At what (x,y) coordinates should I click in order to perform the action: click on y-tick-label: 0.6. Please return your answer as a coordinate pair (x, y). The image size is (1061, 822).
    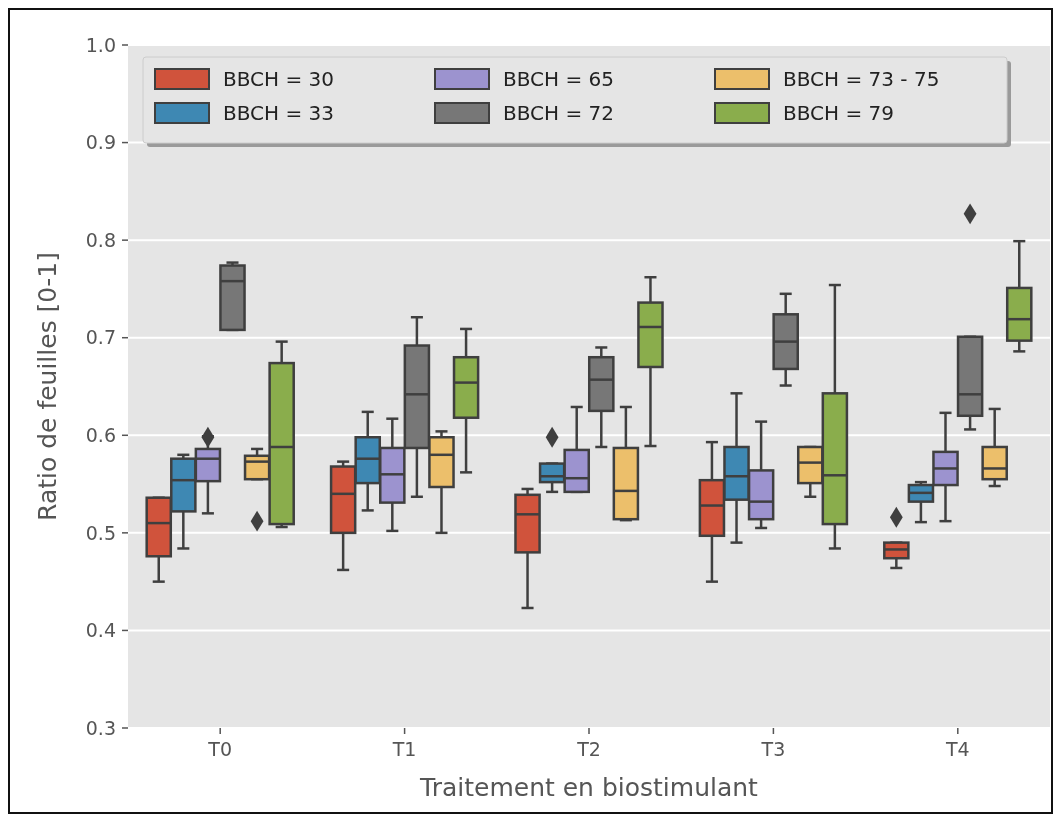
    Looking at the image, I should click on (100, 434).